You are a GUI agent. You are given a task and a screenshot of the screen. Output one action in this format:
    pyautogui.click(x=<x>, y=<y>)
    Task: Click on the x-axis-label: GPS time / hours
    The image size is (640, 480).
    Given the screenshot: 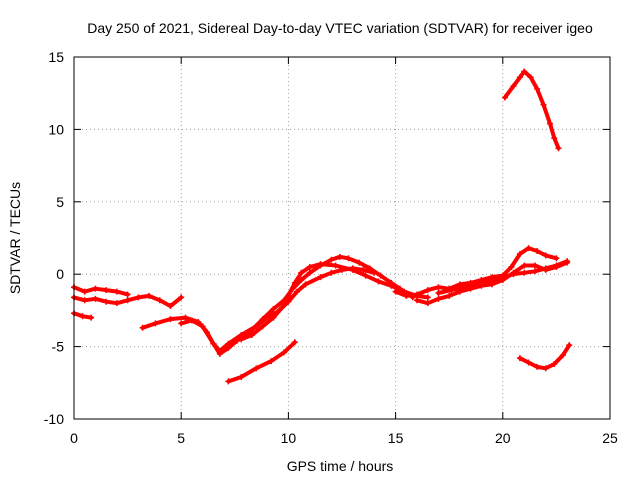 What is the action you would take?
    pyautogui.click(x=340, y=466)
    